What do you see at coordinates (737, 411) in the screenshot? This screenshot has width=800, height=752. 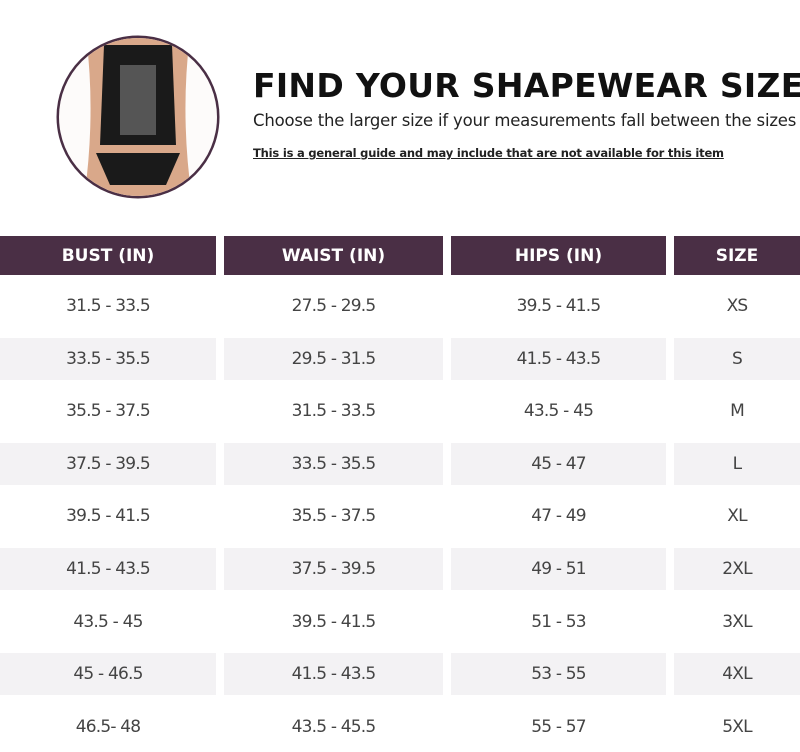 I see `table-cell: M` at bounding box center [737, 411].